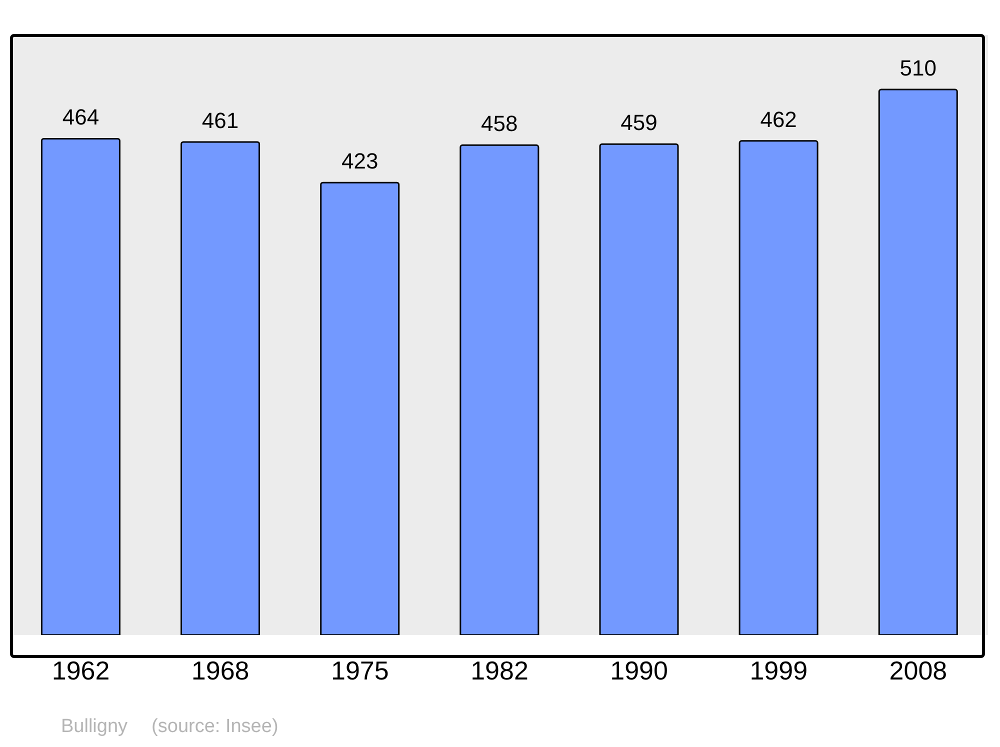  What do you see at coordinates (94, 727) in the screenshot?
I see `text: Bulligny` at bounding box center [94, 727].